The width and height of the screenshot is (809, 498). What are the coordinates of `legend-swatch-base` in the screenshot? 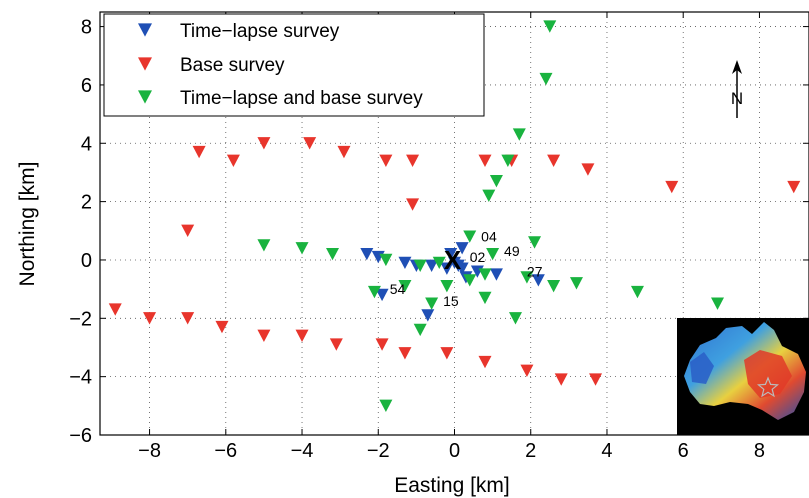 It's located at (145, 64).